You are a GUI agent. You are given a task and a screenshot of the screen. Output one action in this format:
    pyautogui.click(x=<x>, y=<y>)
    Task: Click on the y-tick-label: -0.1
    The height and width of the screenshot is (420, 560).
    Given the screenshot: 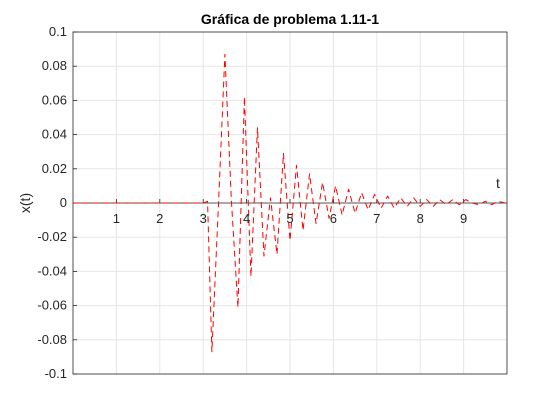 What is the action you would take?
    pyautogui.click(x=56, y=373)
    